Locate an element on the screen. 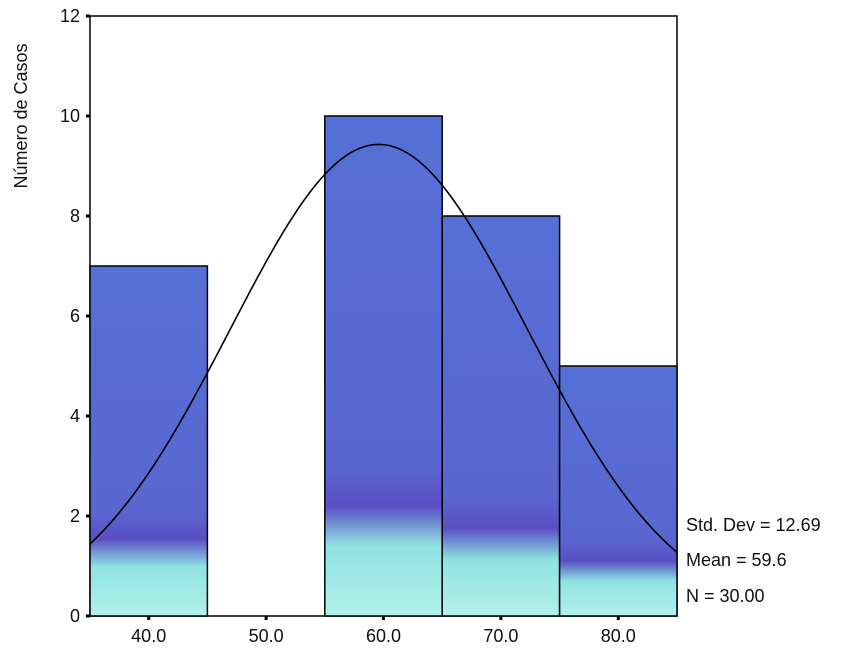 Image resolution: width=848 pixels, height=651 pixels. y-tick-label: 4 is located at coordinates (75, 416).